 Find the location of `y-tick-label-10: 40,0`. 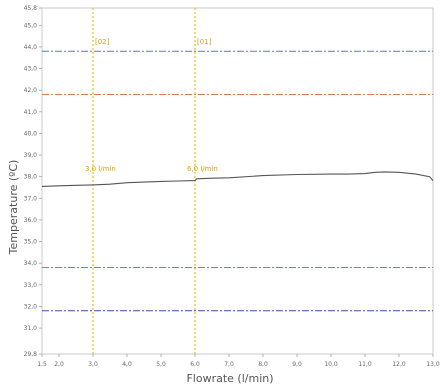

y-tick-label-10: 40,0 is located at coordinates (31, 133).